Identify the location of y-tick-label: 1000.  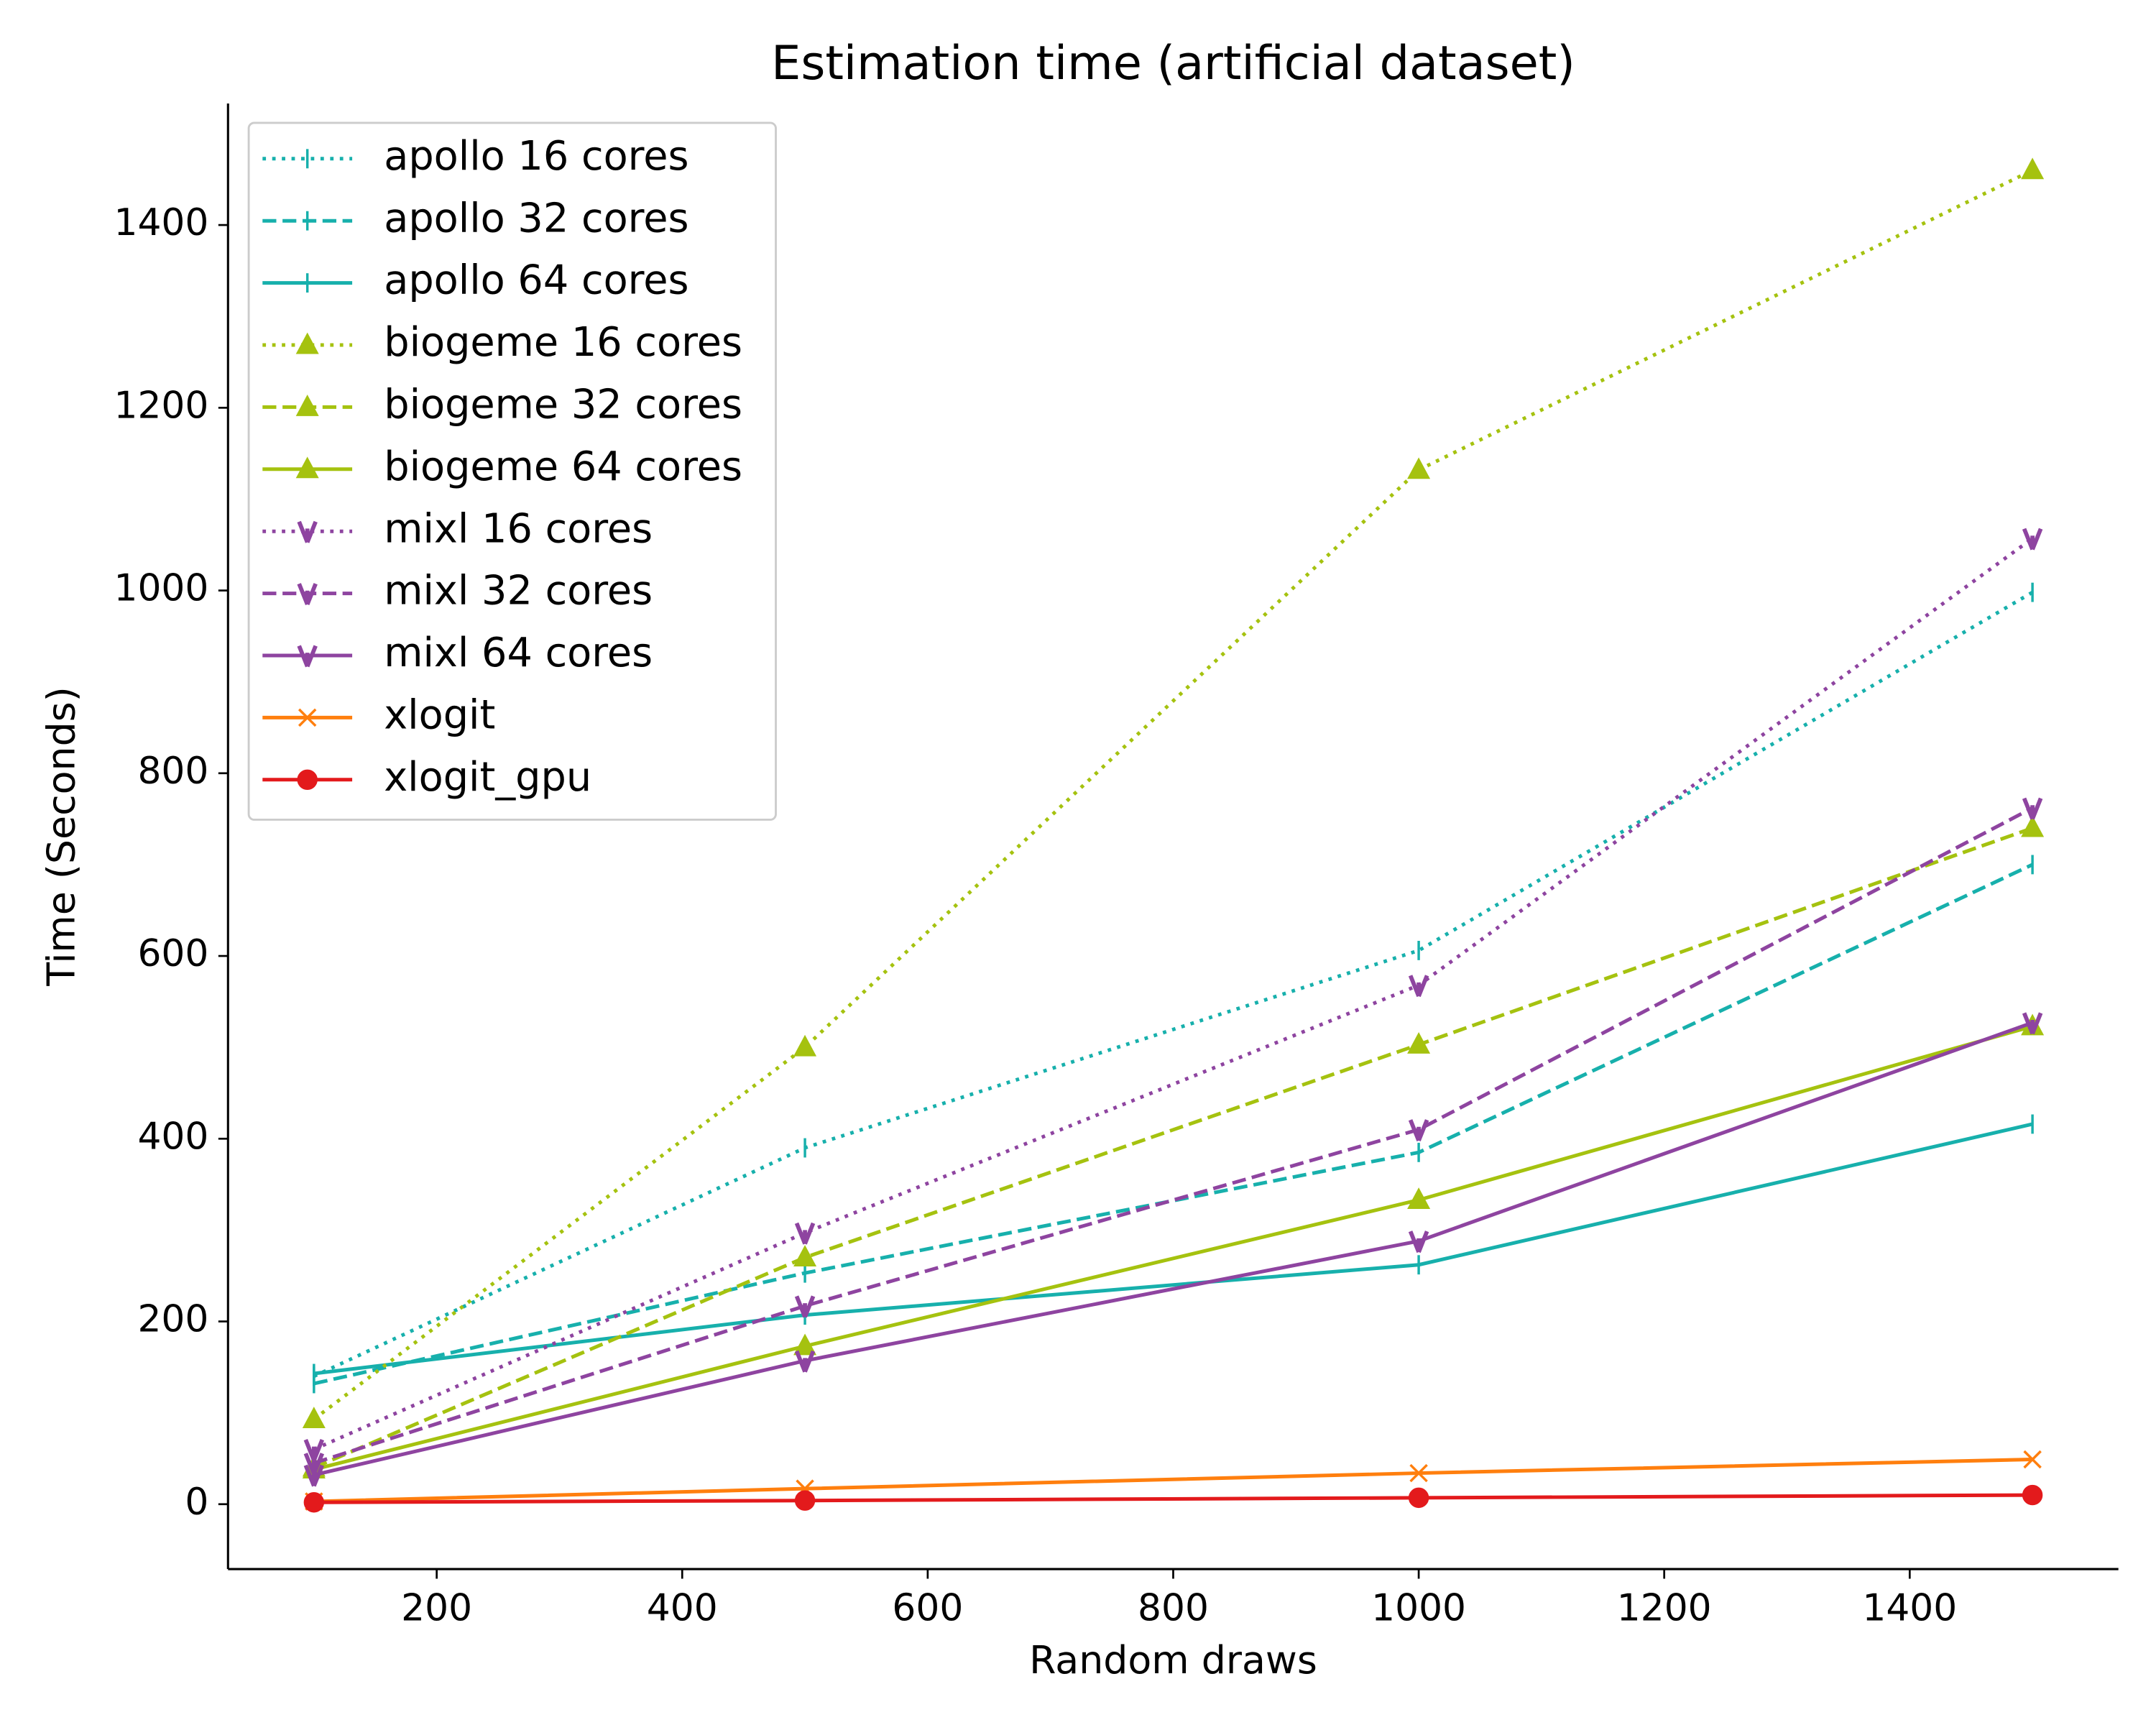
(161, 588).